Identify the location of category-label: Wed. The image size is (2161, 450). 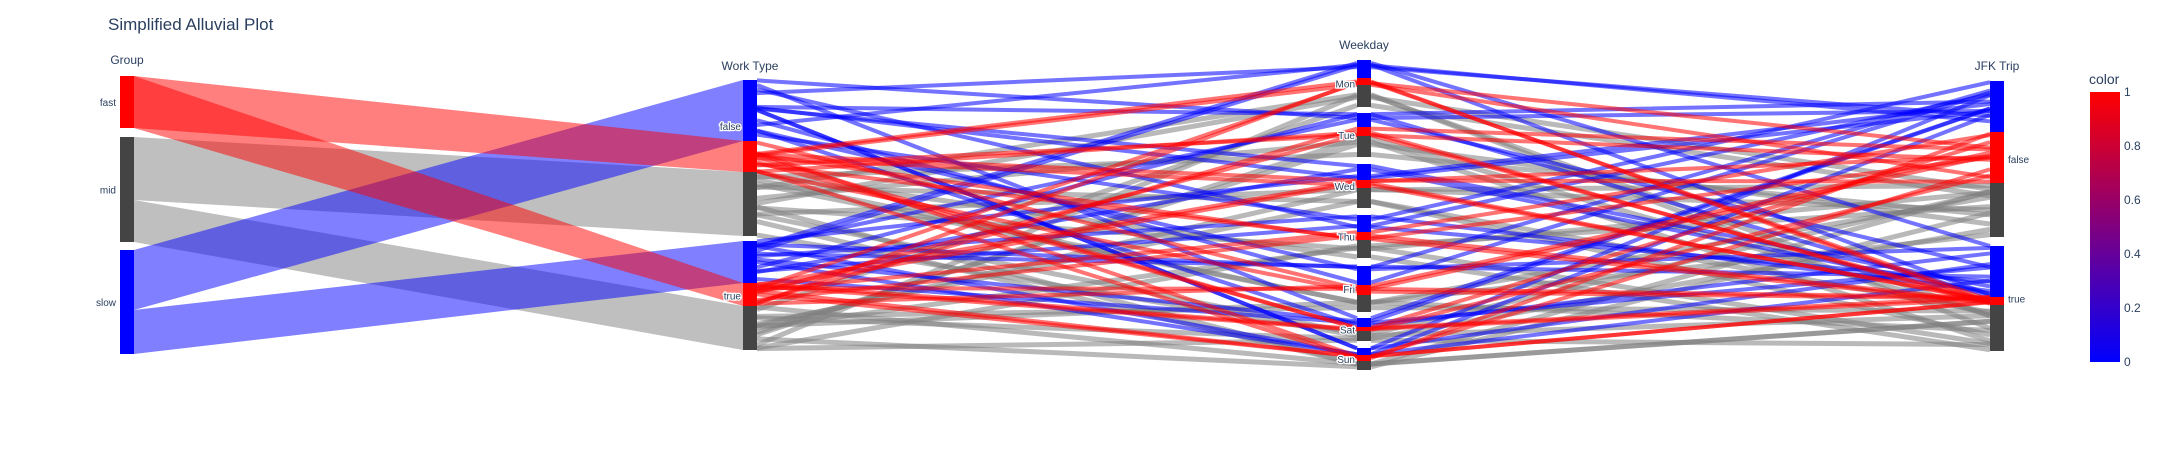
(1345, 187).